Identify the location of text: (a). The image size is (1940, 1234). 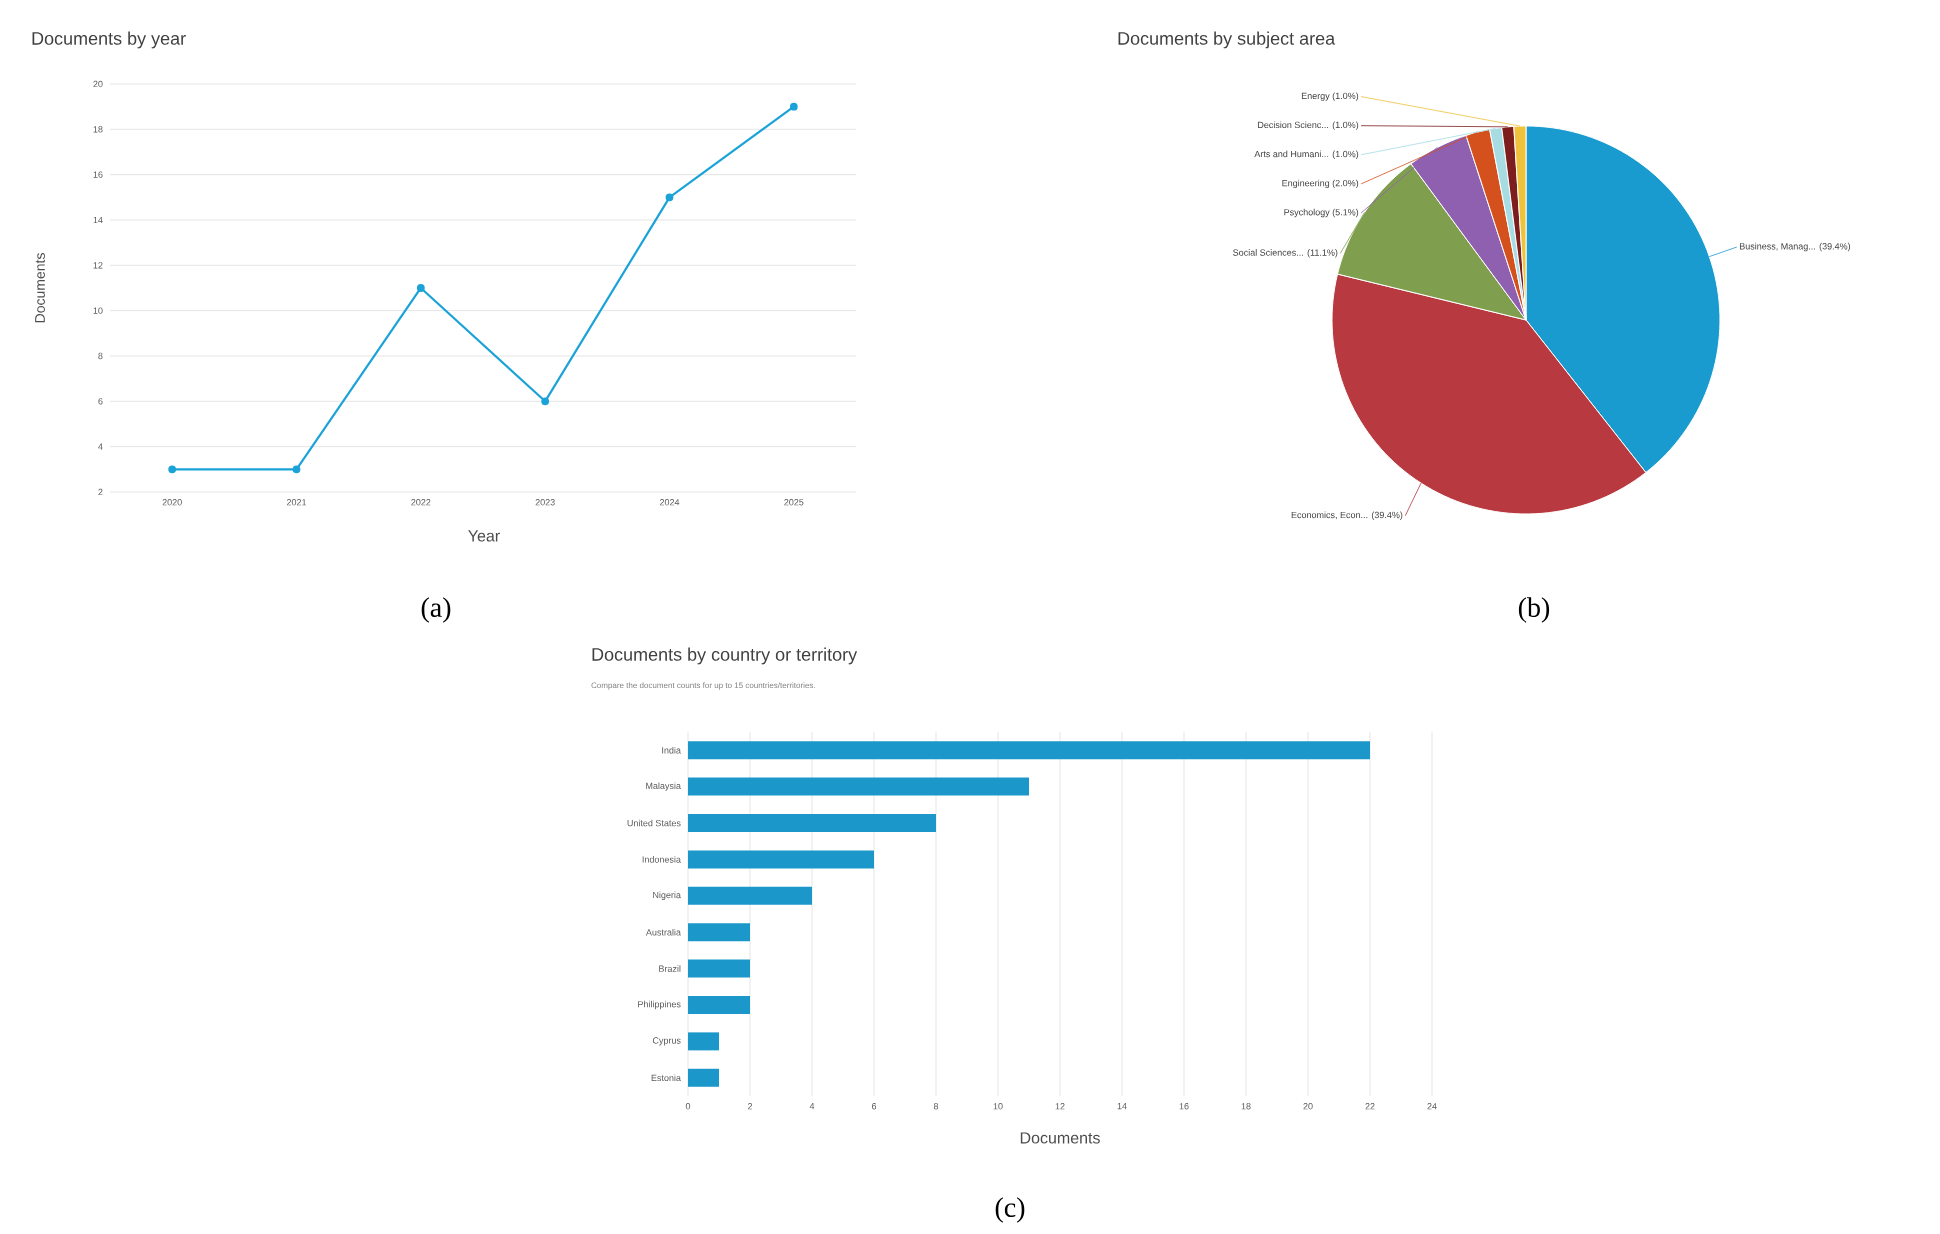
(436, 610).